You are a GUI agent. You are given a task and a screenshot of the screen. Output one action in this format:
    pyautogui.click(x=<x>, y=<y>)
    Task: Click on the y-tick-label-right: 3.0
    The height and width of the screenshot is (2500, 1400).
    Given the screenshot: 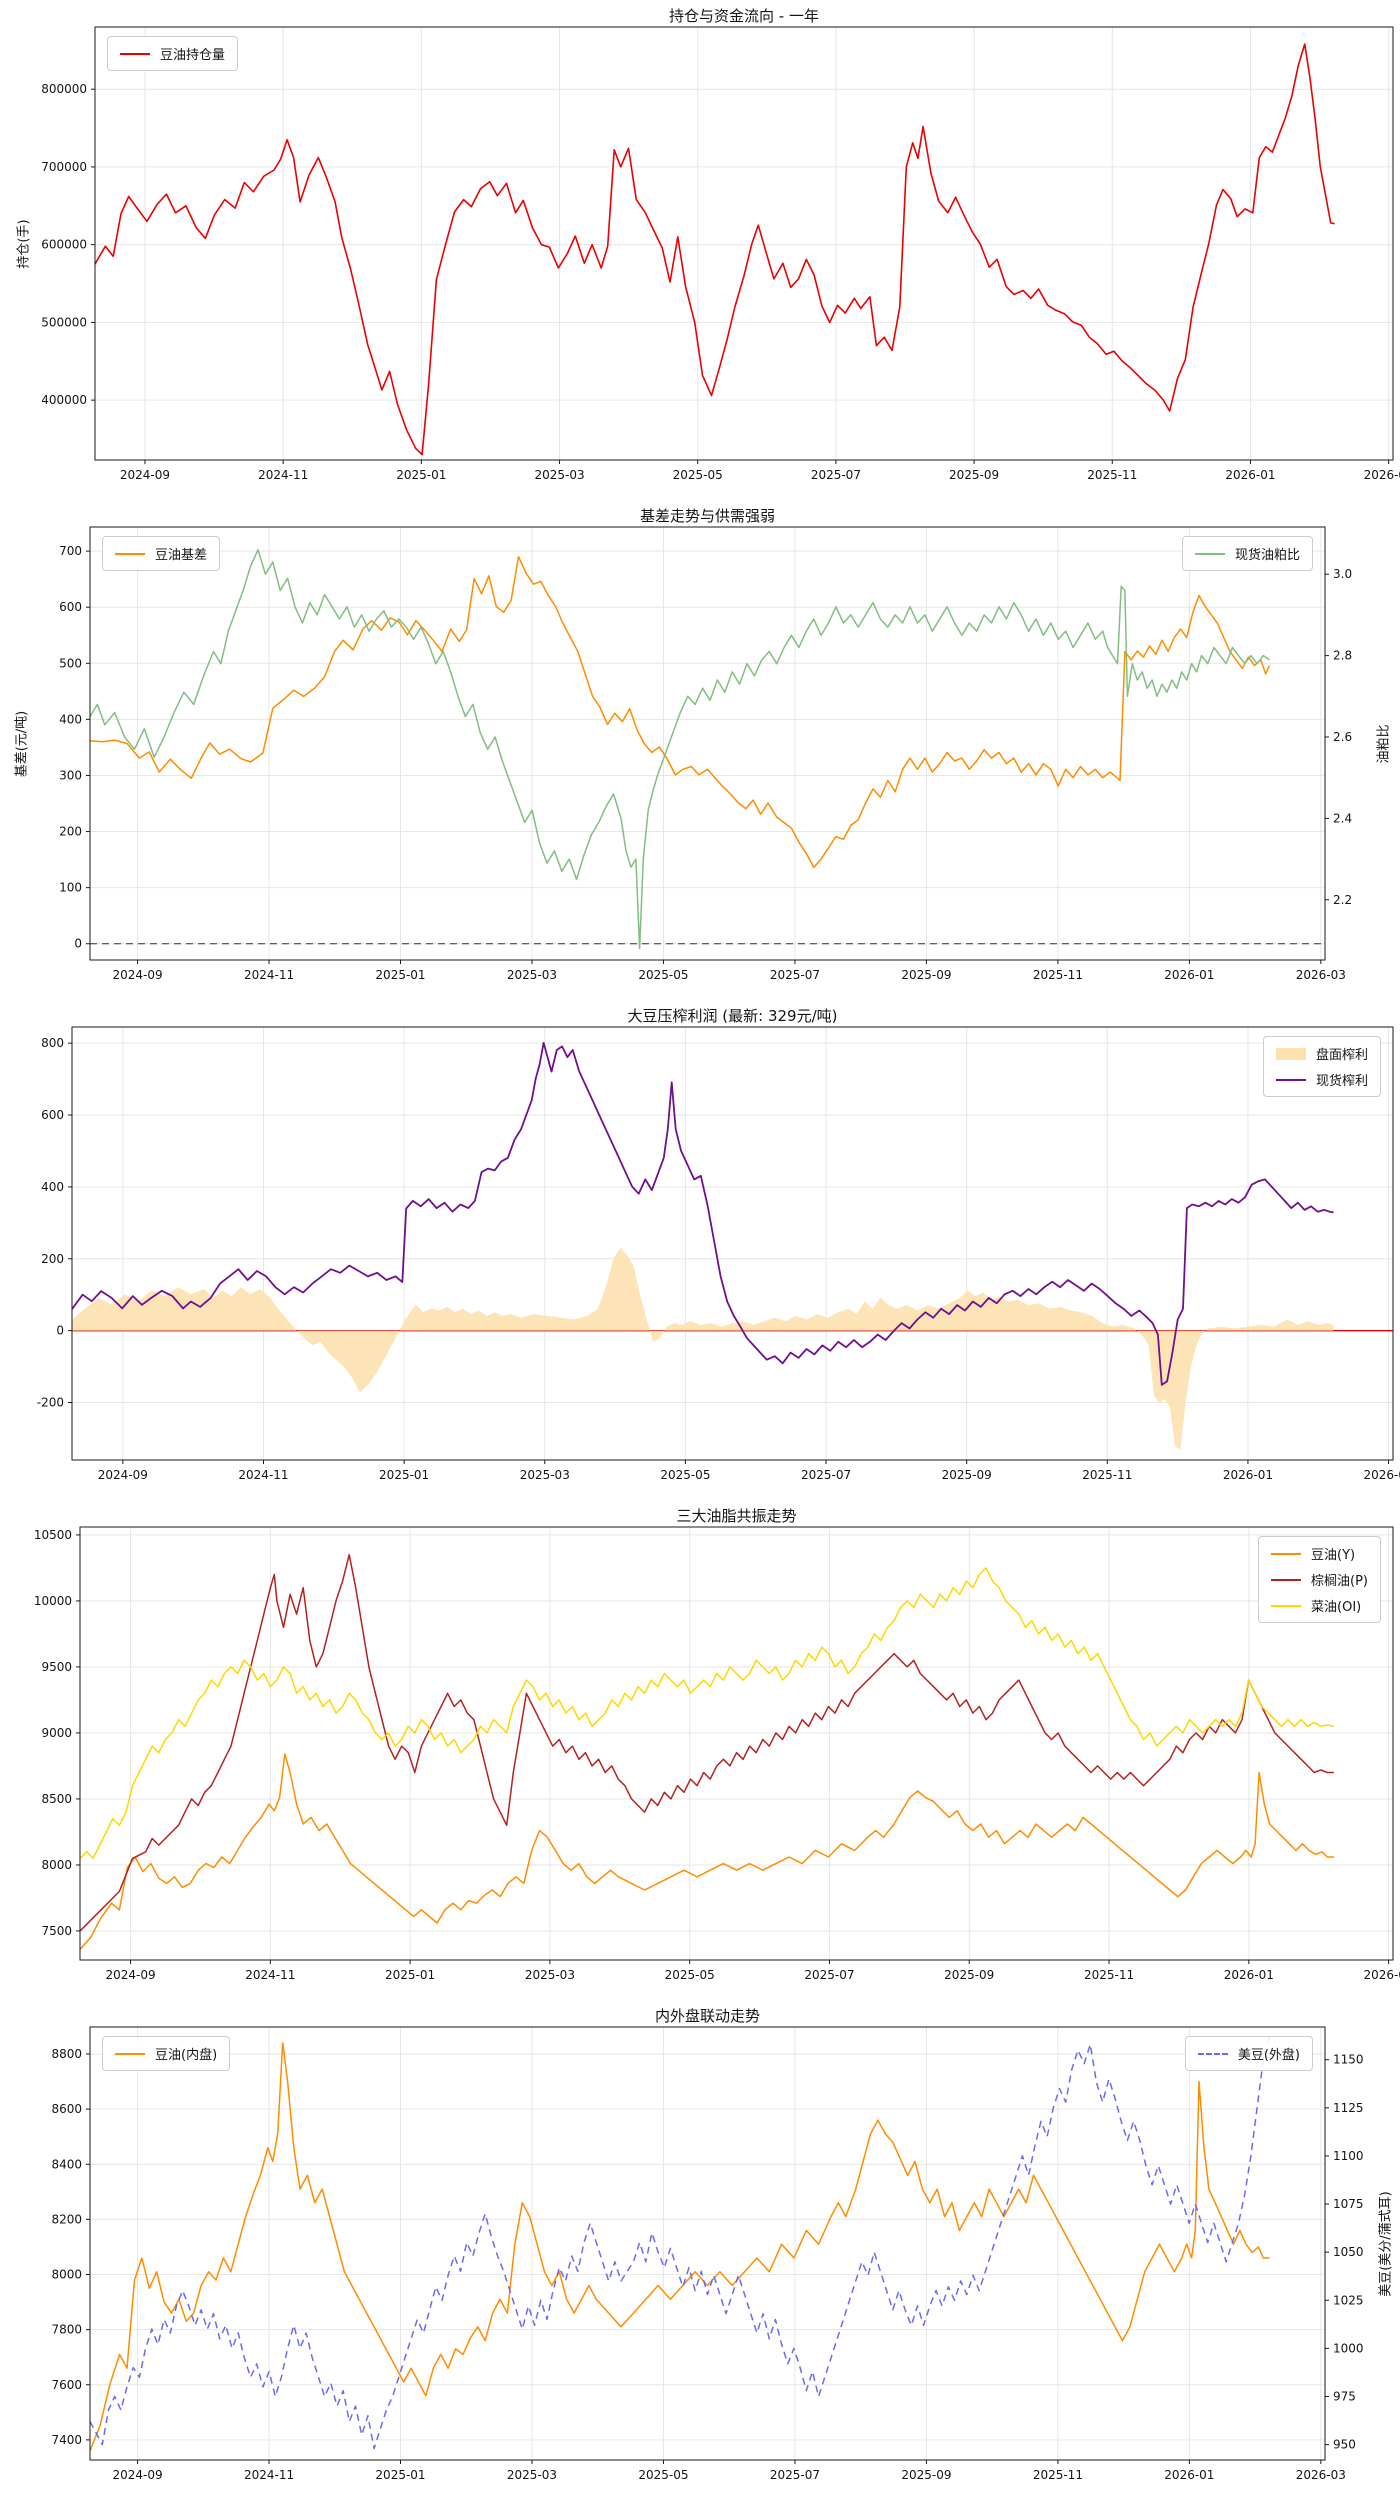 What is the action you would take?
    pyautogui.click(x=1342, y=574)
    